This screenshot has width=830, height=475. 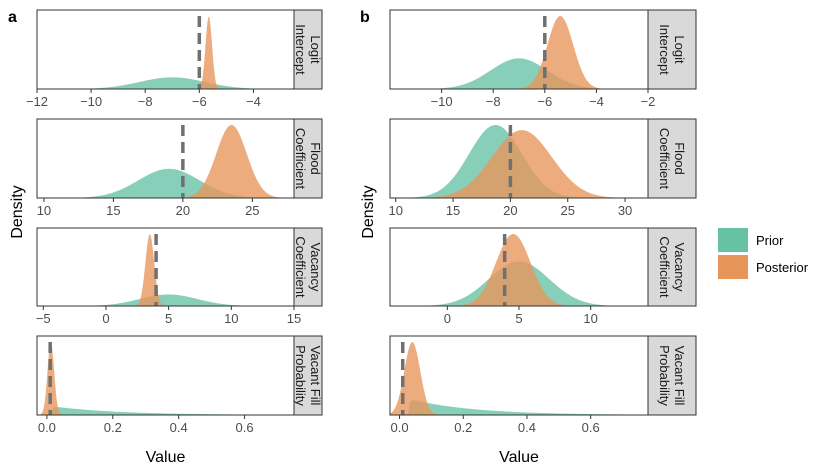 What do you see at coordinates (763, 253) in the screenshot?
I see `legend: Prior Posterior` at bounding box center [763, 253].